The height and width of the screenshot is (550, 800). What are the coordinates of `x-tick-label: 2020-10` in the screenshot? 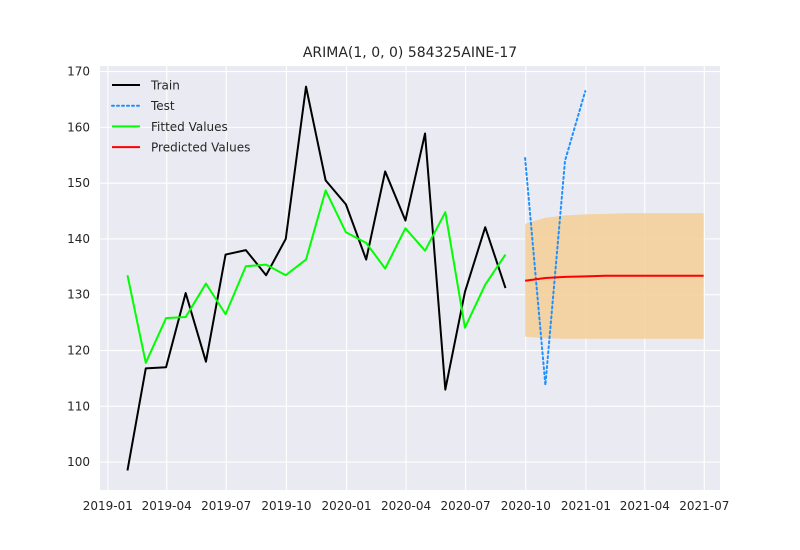 It's located at (526, 506).